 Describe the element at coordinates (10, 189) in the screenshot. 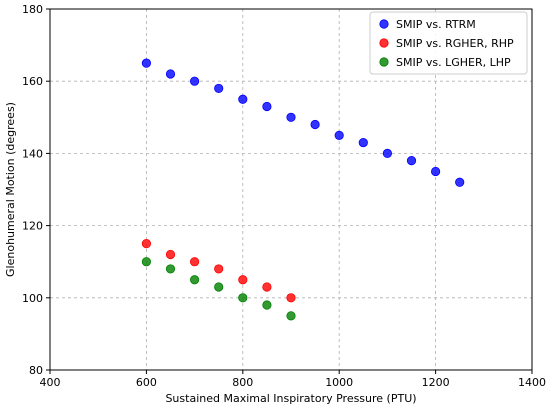

I see `y-axis-title: Glenohumeral Motion (degrees)` at that location.